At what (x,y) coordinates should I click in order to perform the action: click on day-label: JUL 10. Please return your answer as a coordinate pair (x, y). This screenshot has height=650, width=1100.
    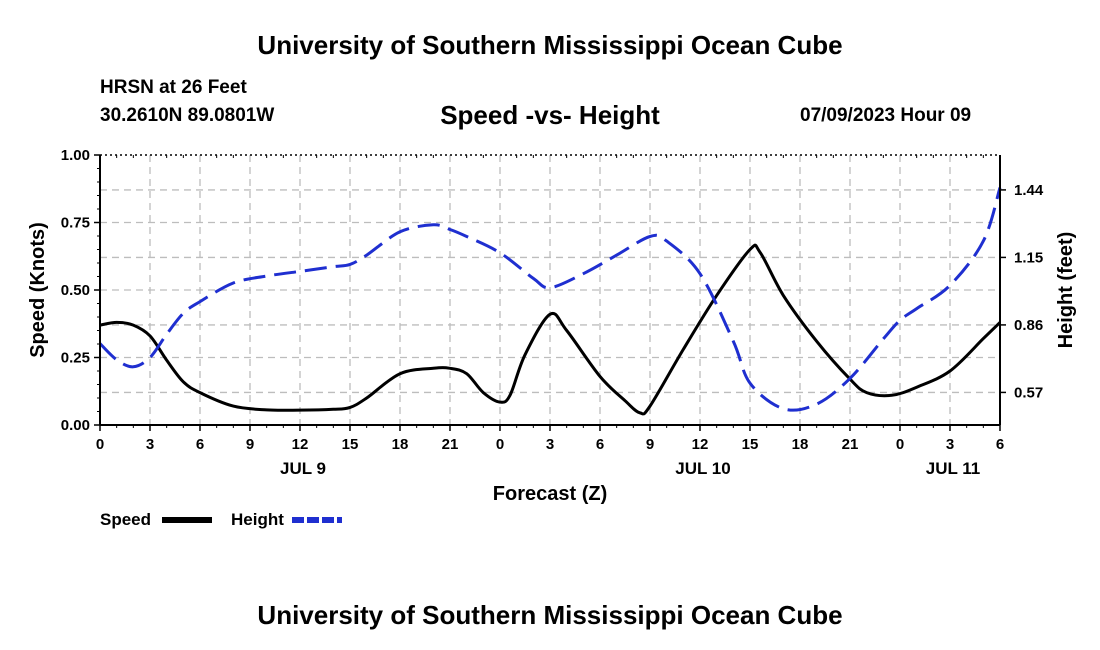
    Looking at the image, I should click on (702, 468).